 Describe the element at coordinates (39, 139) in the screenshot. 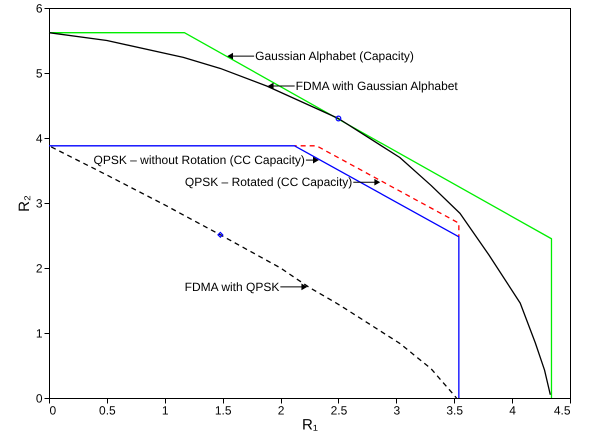

I see `y-tick-label: 4` at that location.